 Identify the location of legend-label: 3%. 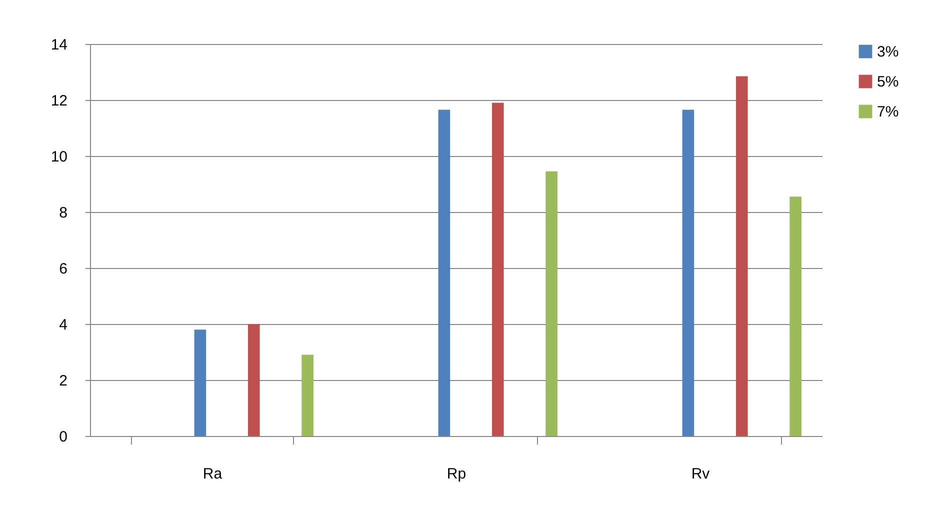
(888, 52).